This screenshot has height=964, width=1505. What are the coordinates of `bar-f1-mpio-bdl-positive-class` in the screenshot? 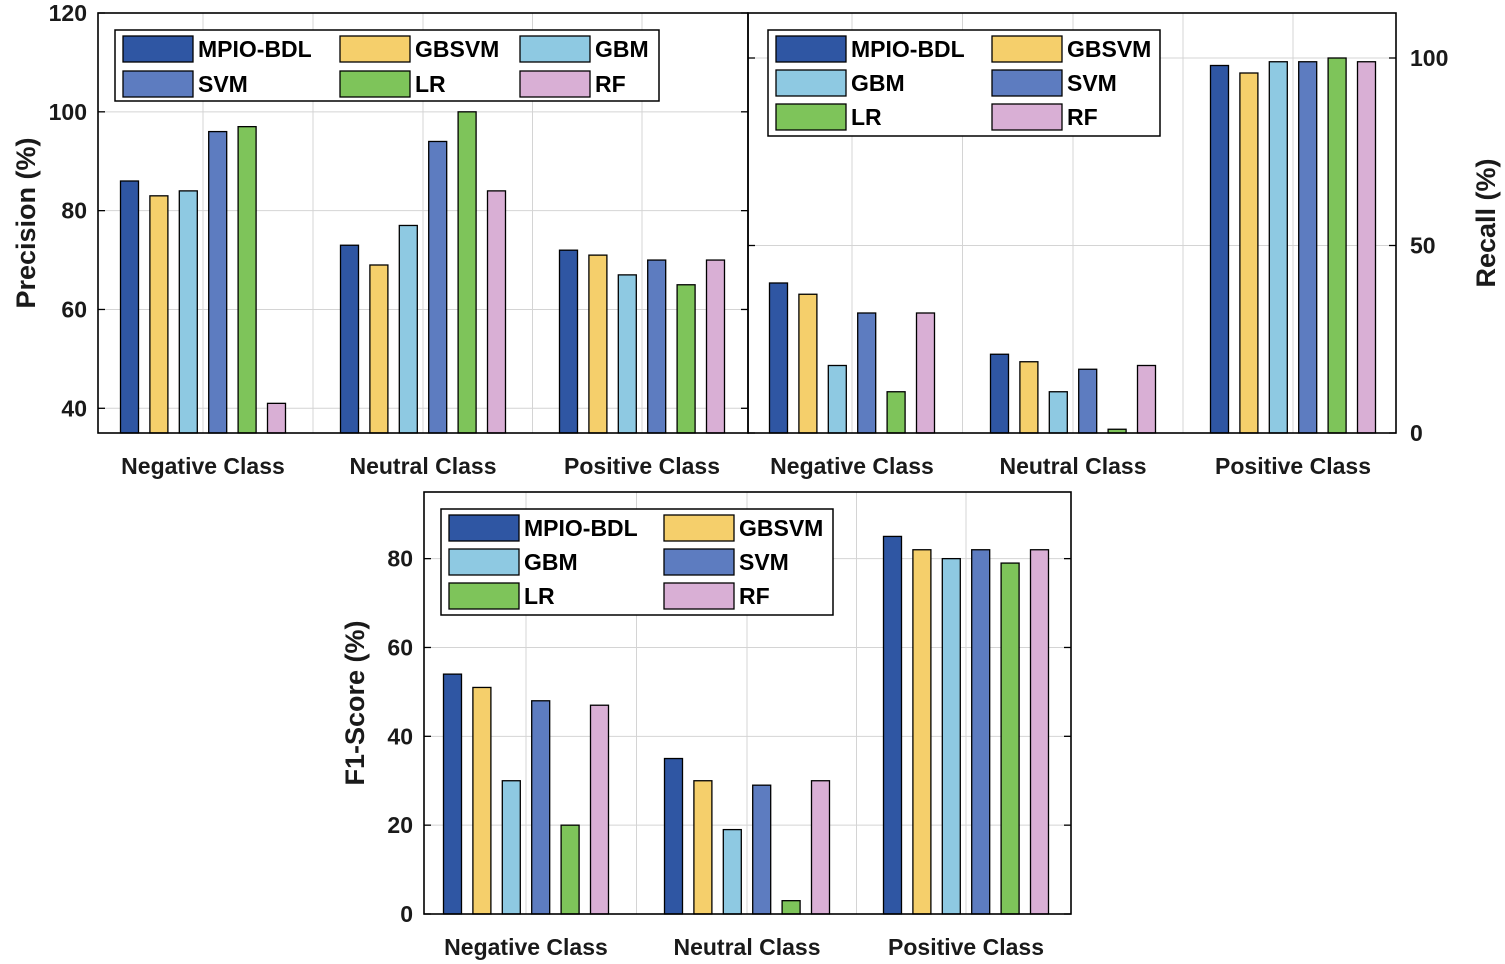 It's located at (892, 725).